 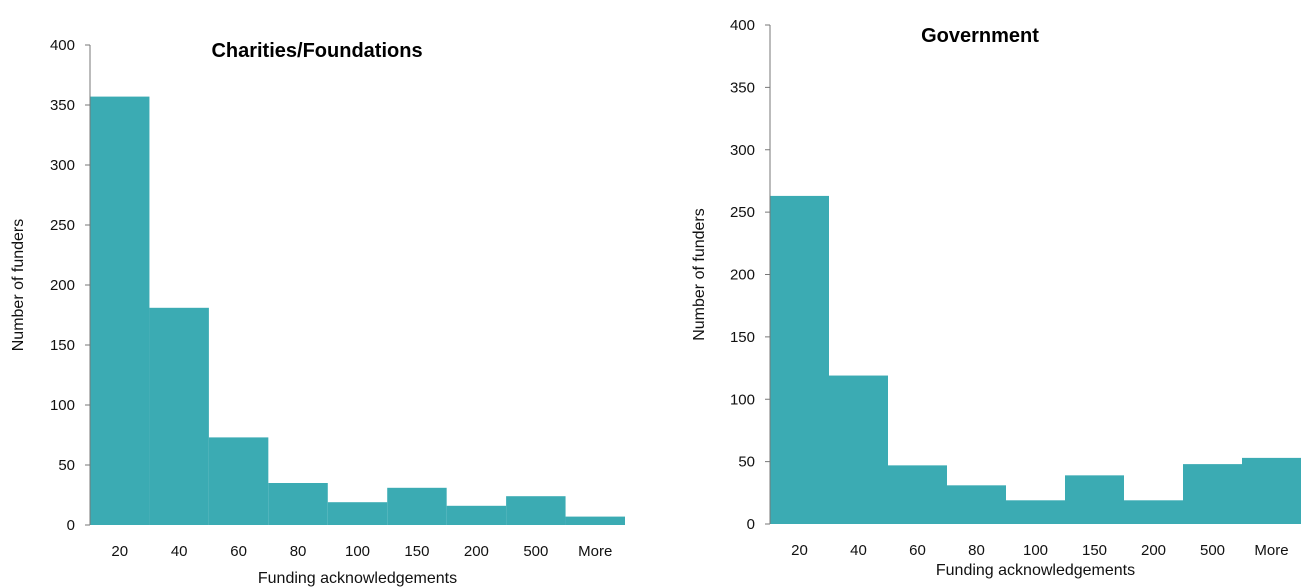 What do you see at coordinates (980, 36) in the screenshot?
I see `chart-title: Government` at bounding box center [980, 36].